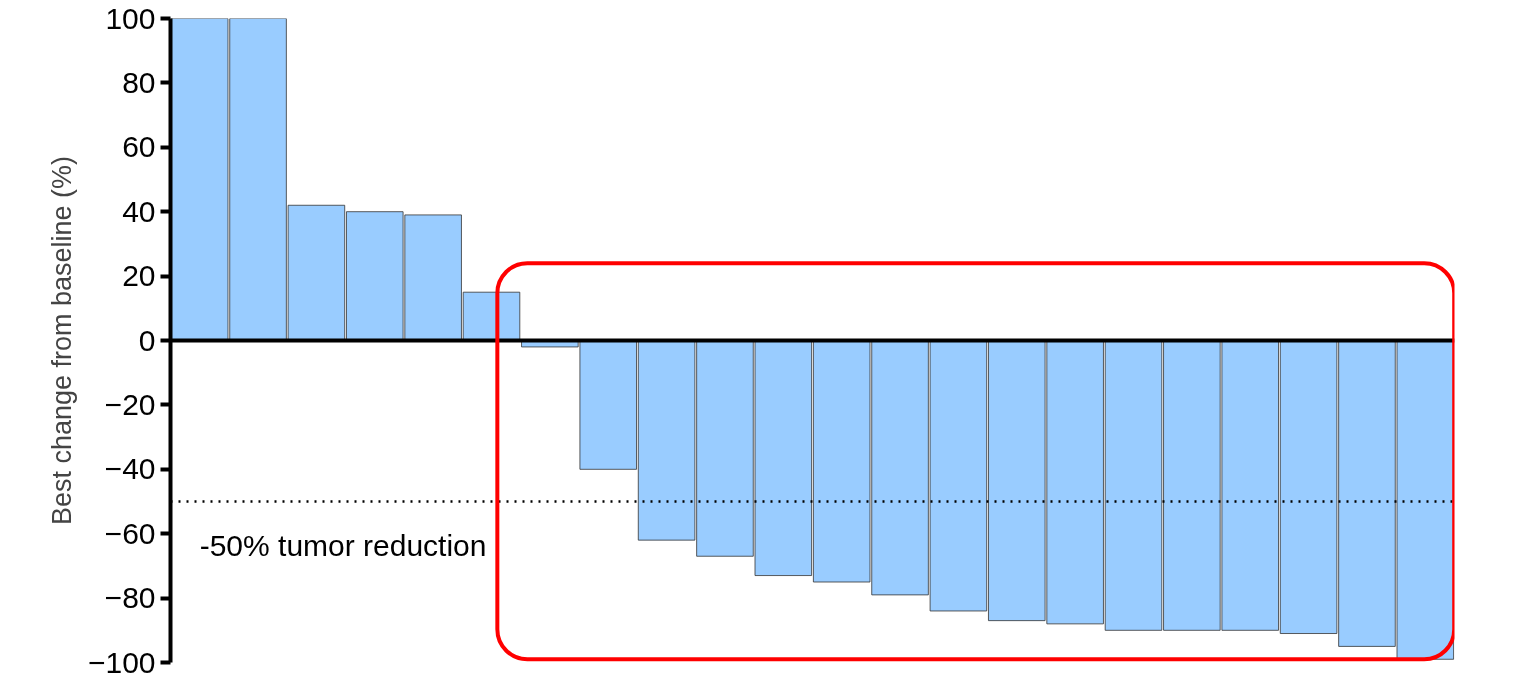 The height and width of the screenshot is (686, 1529). Describe the element at coordinates (61, 340) in the screenshot. I see `y-axis-title: Best change from baseline (%)` at that location.